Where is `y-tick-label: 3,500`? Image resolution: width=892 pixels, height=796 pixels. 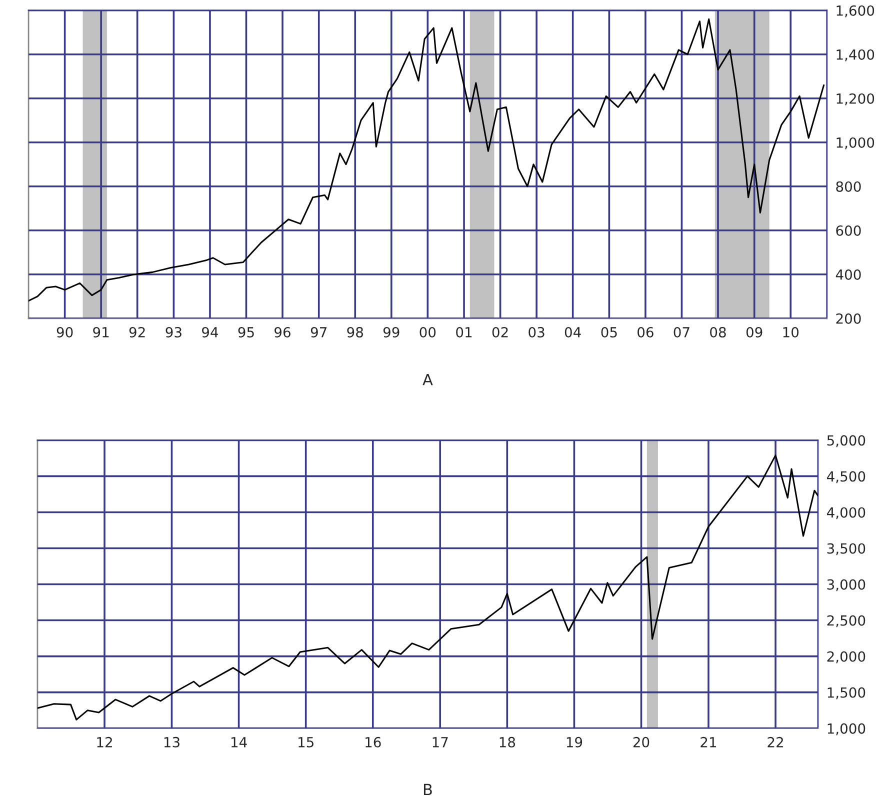 y-tick-label: 3,500 is located at coordinates (846, 549).